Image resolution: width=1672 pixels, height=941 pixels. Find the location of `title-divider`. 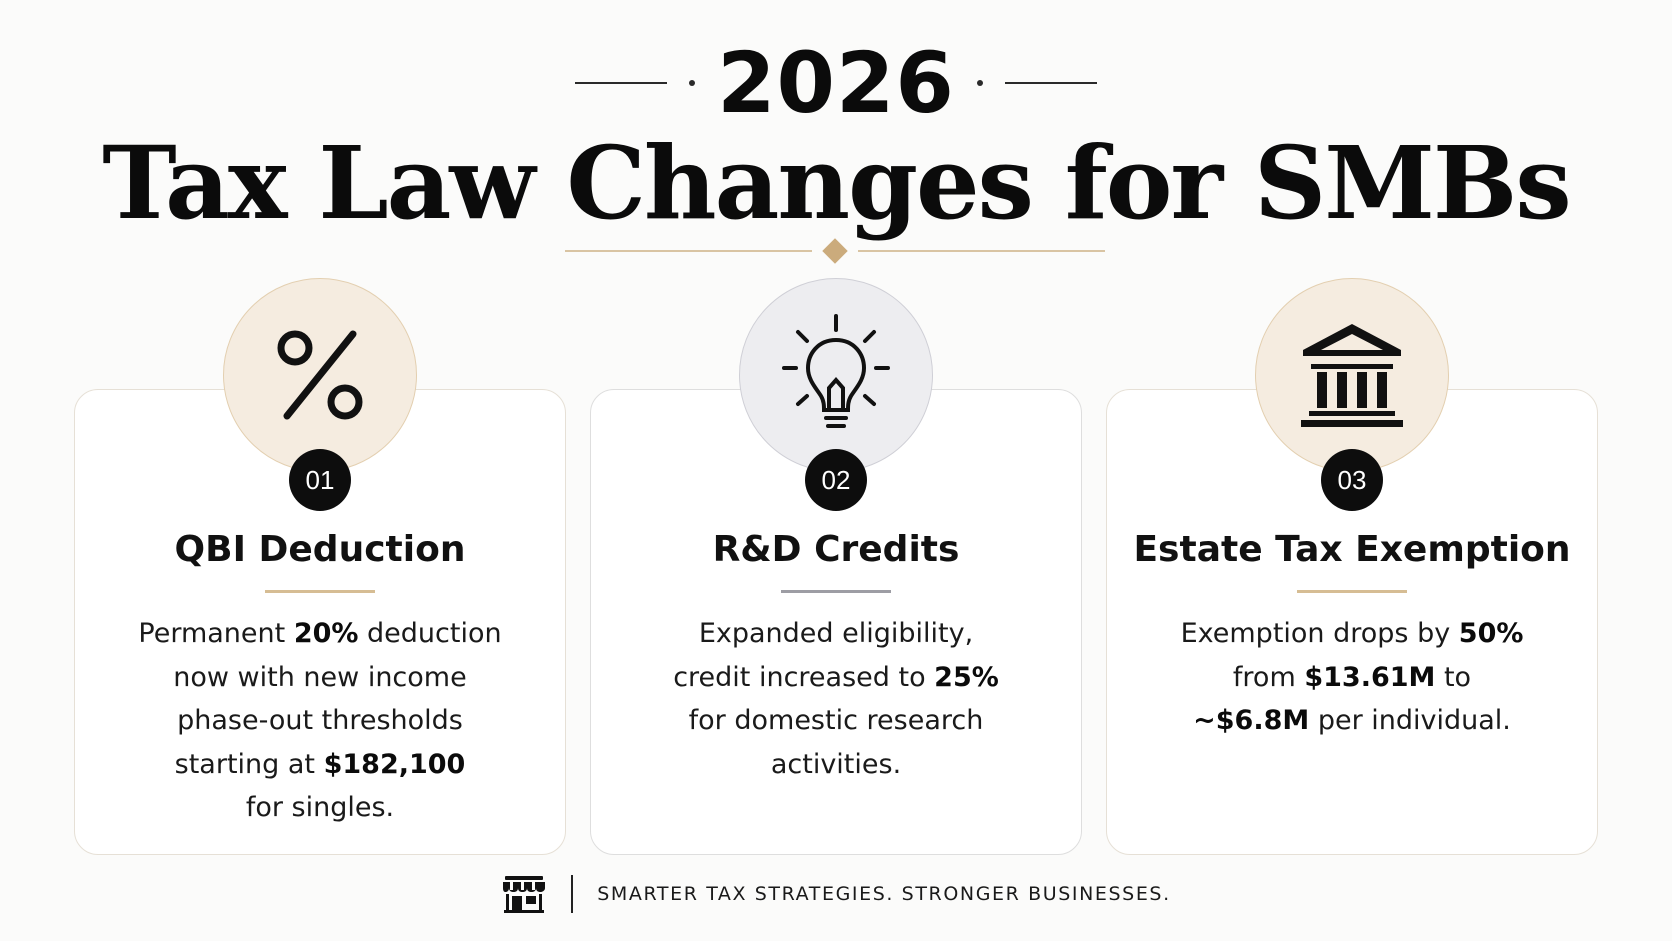

title-divider is located at coordinates (835, 251).